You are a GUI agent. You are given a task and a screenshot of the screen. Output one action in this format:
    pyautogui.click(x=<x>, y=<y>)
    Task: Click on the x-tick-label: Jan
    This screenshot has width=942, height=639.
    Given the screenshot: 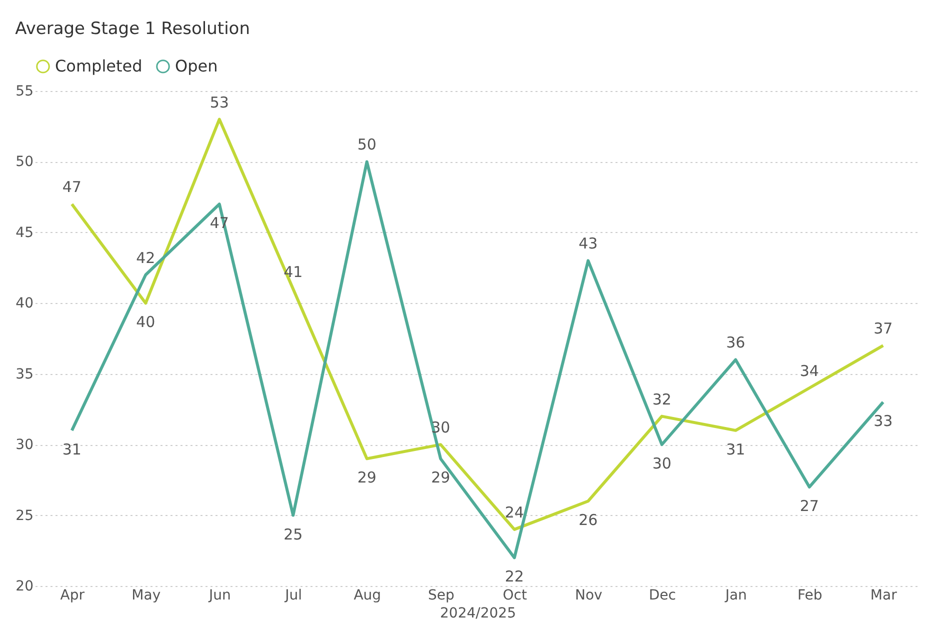 What is the action you would take?
    pyautogui.click(x=735, y=596)
    